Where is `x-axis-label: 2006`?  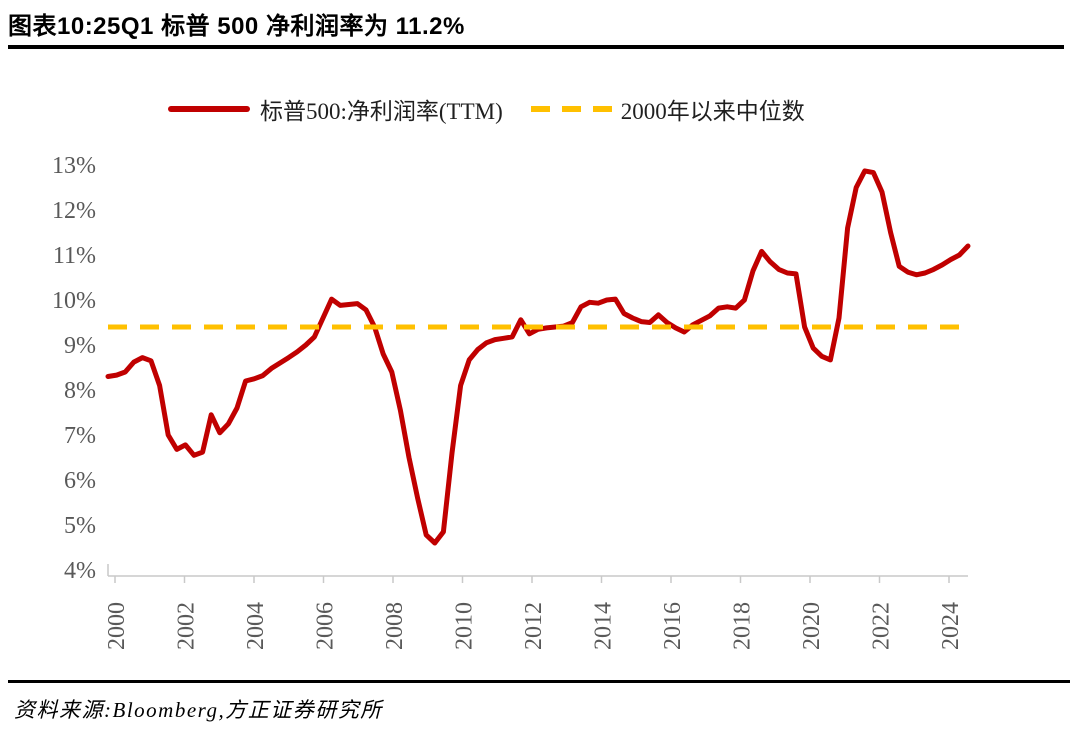 x-axis-label: 2006 is located at coordinates (326, 626).